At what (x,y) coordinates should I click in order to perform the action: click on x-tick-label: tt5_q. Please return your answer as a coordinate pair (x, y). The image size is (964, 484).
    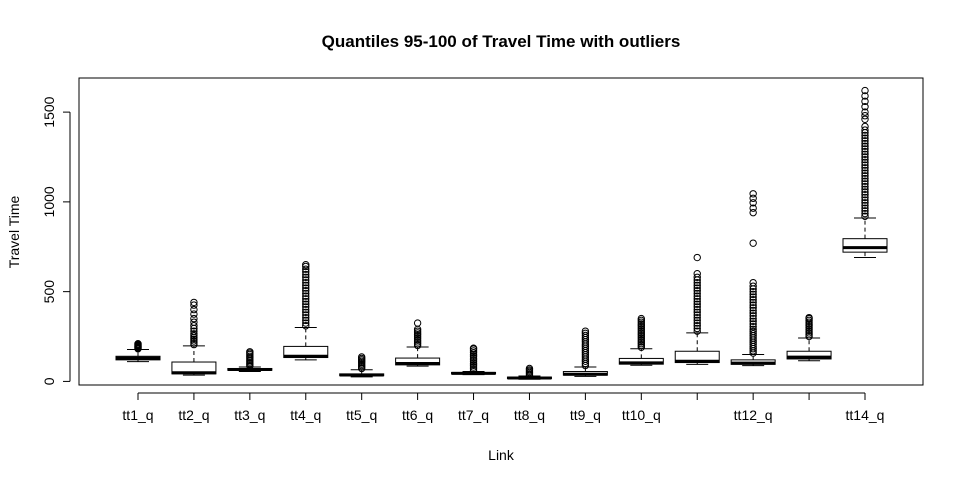
    Looking at the image, I should click on (361, 415).